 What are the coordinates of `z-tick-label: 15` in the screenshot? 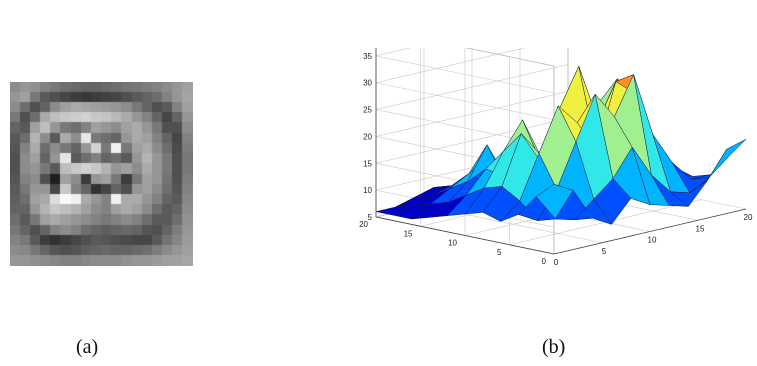 It's located at (367, 163).